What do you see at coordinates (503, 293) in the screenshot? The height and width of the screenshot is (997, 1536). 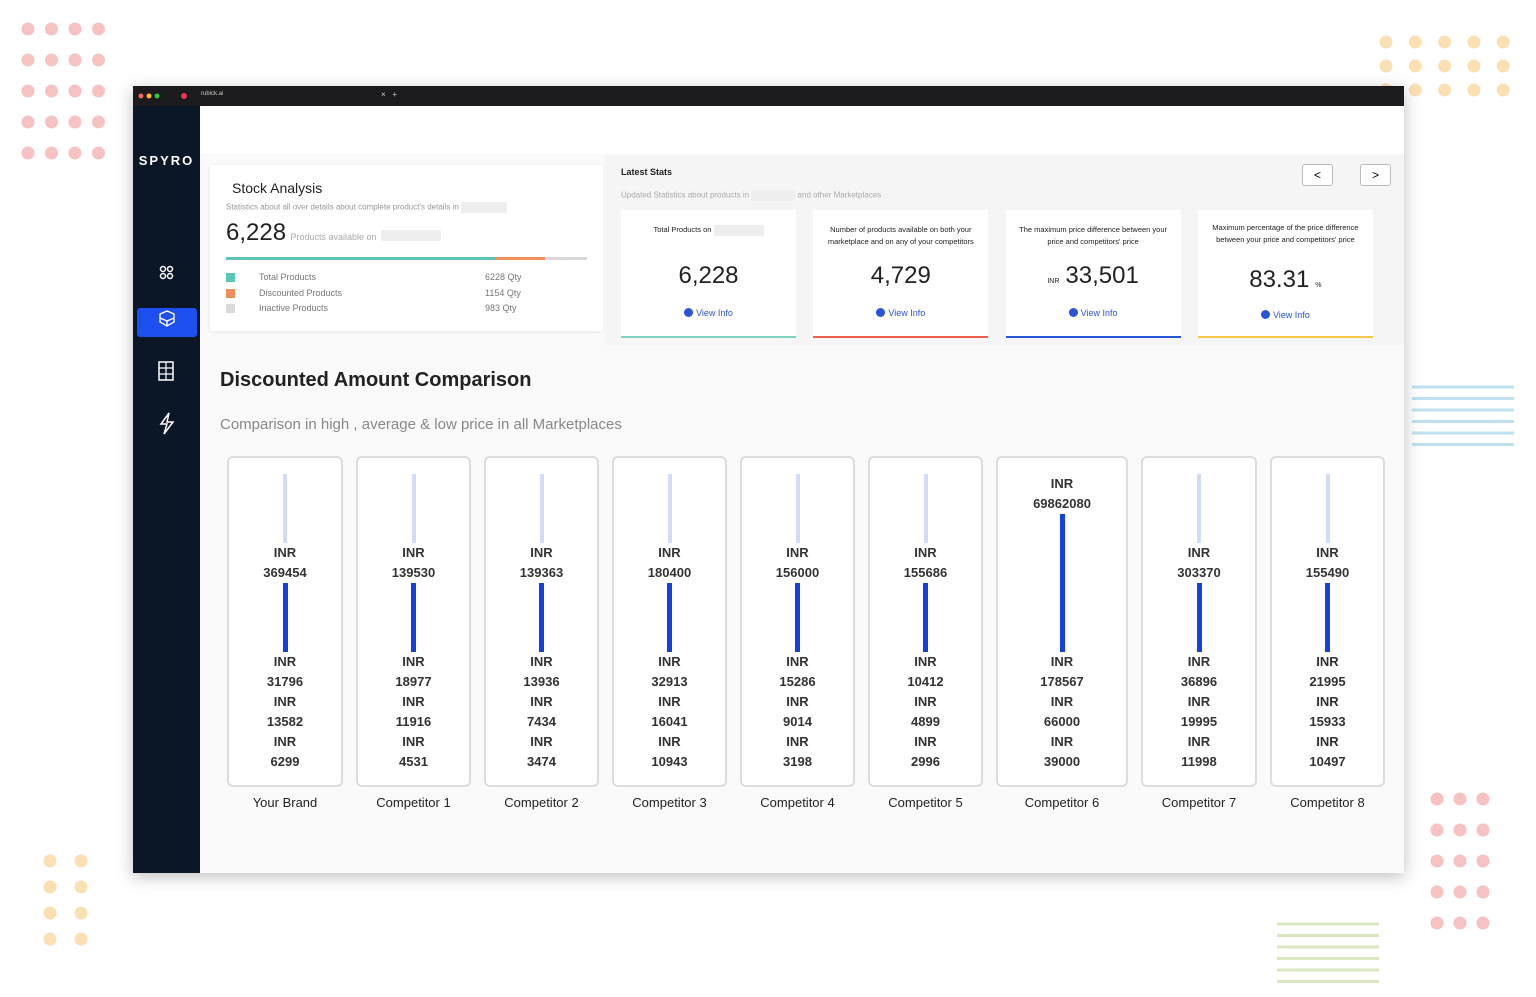 I see `legend-value: 1154 Qty` at bounding box center [503, 293].